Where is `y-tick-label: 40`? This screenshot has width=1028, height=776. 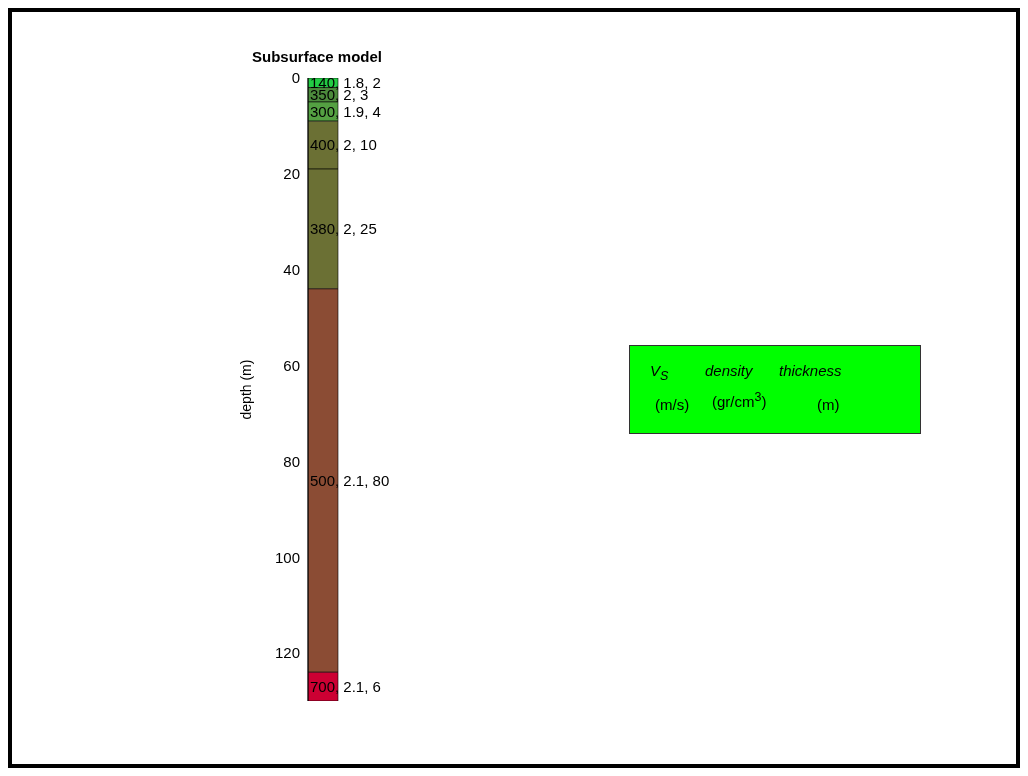 y-tick-label: 40 is located at coordinates (291, 270).